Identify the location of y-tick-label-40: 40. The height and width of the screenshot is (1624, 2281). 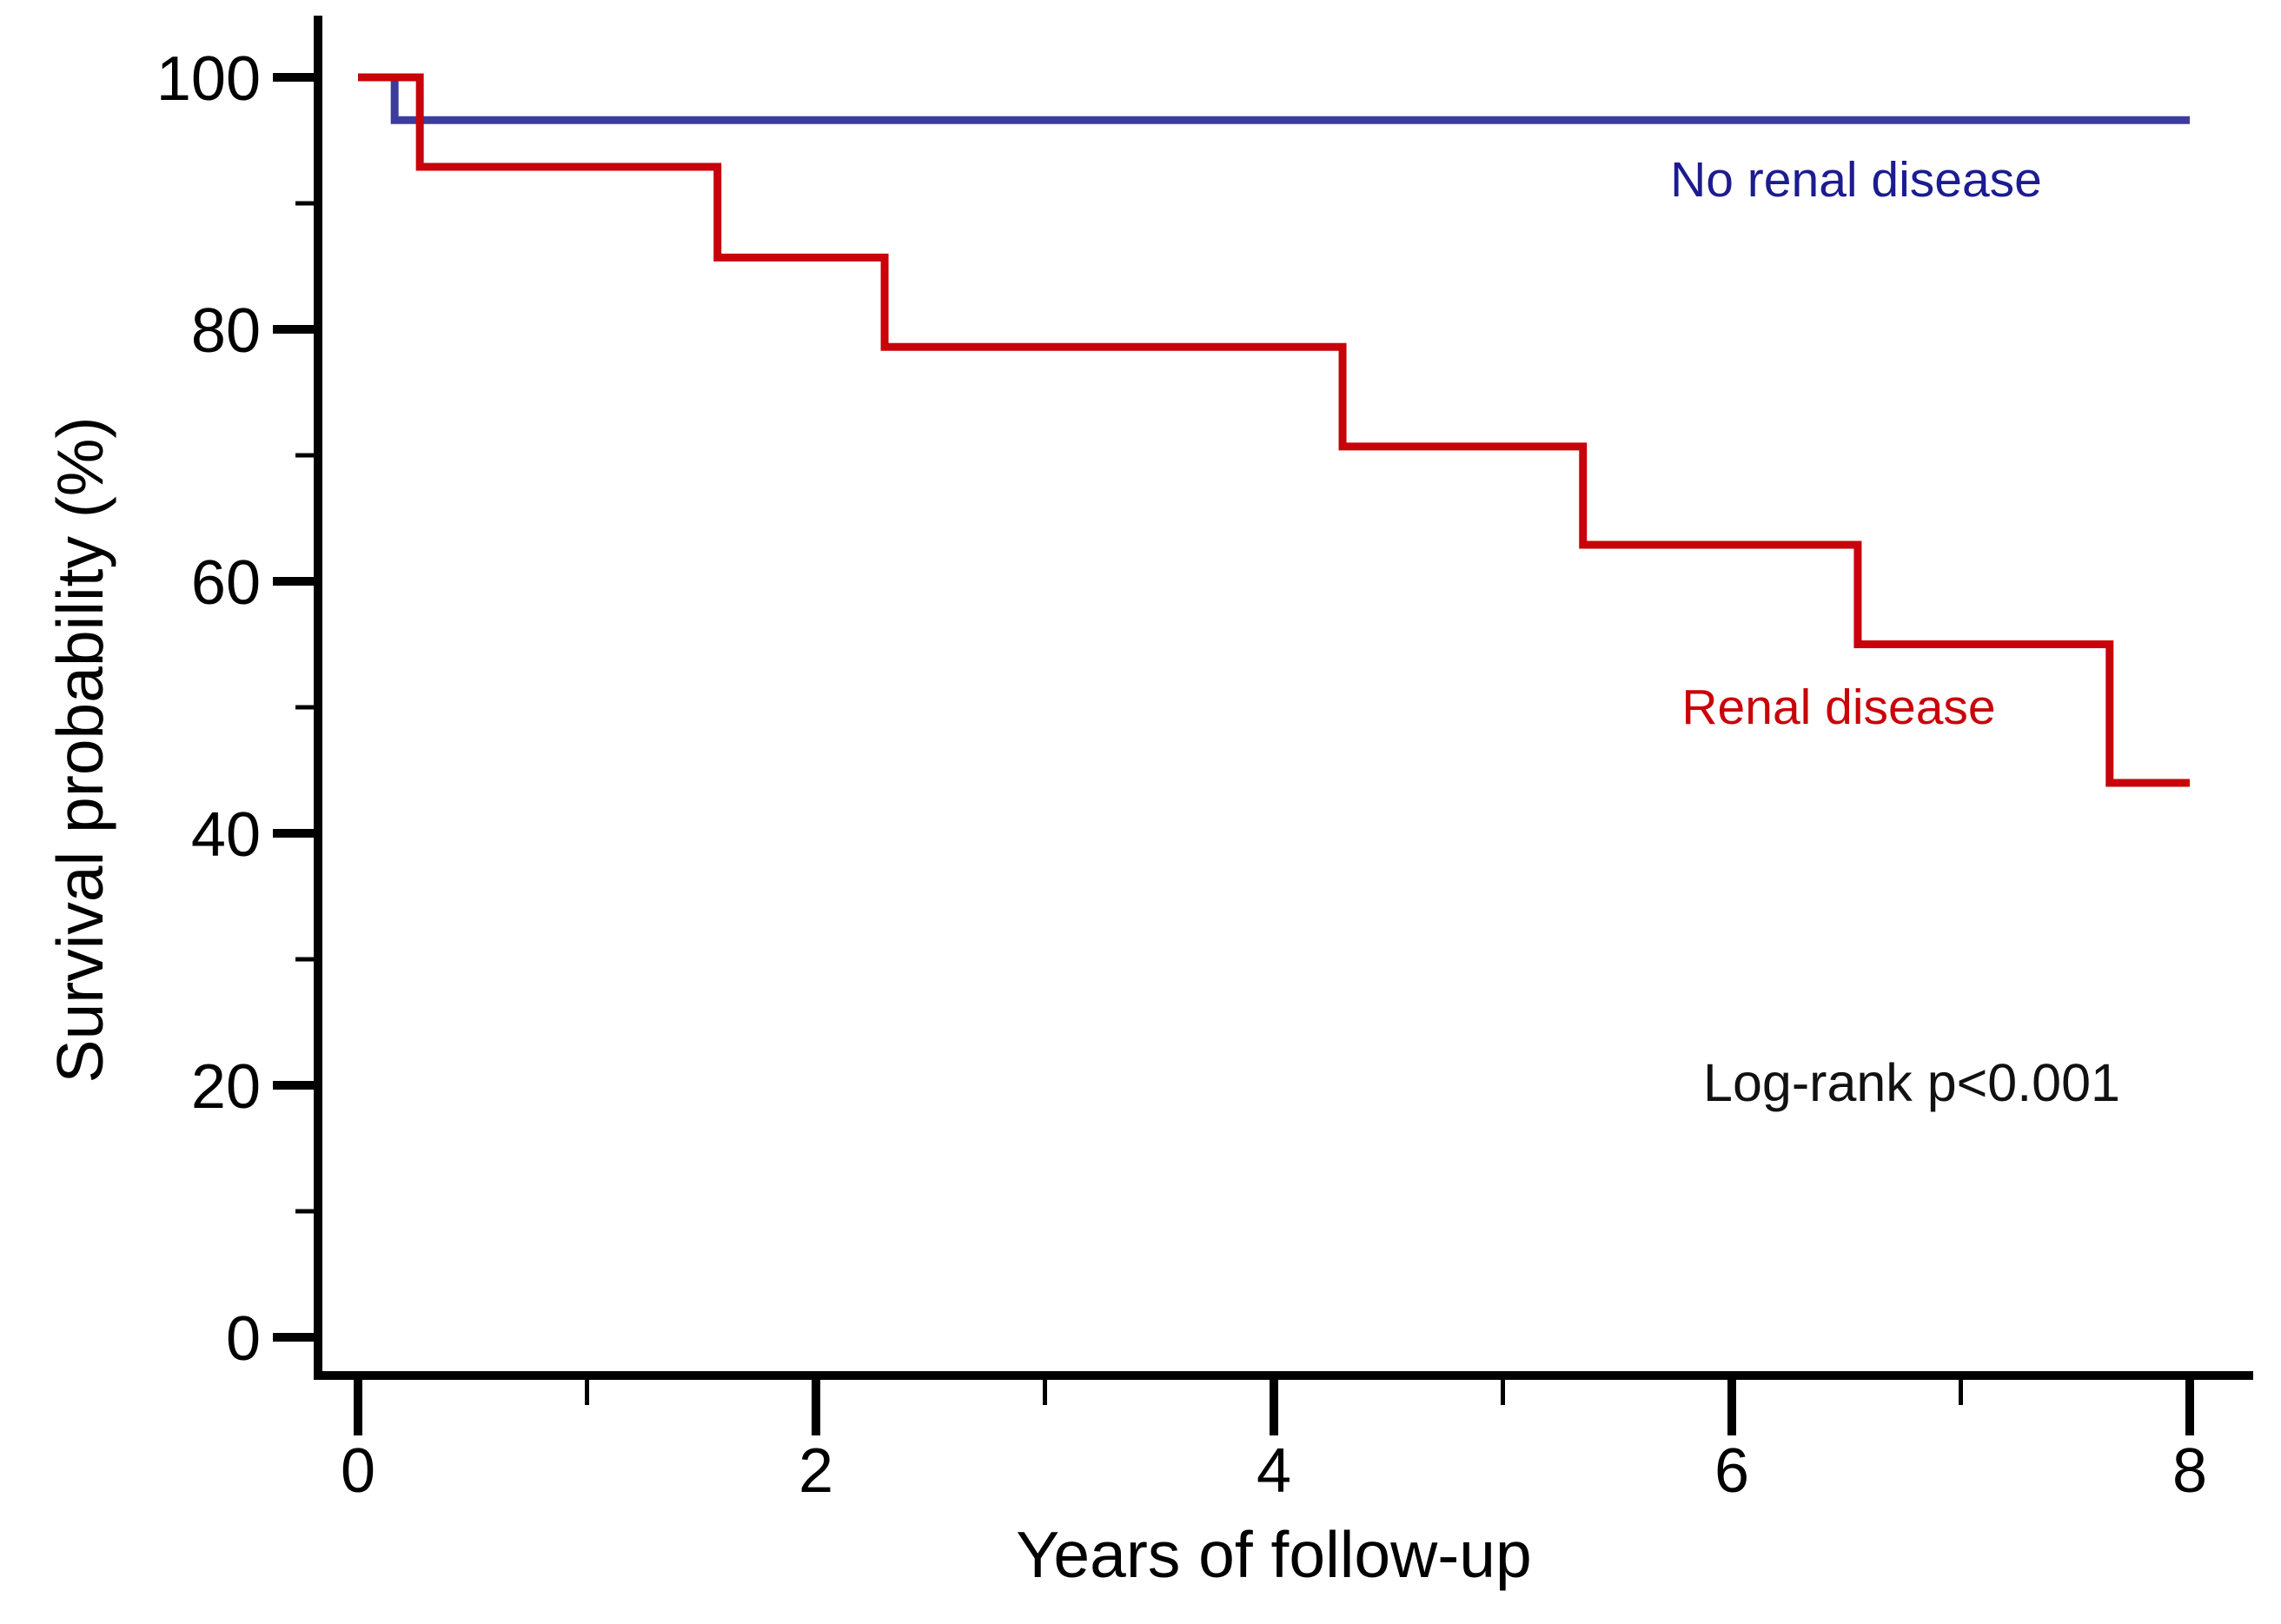
(226, 835).